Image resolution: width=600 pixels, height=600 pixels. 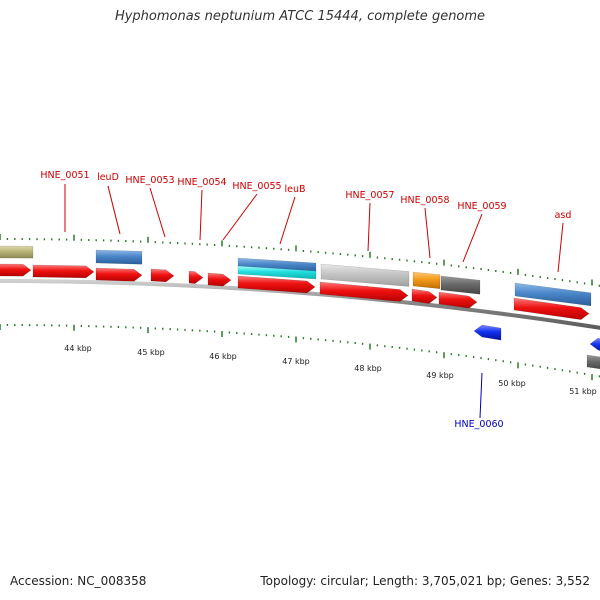 I want to click on scale-label: 45 kbp, so click(x=151, y=352).